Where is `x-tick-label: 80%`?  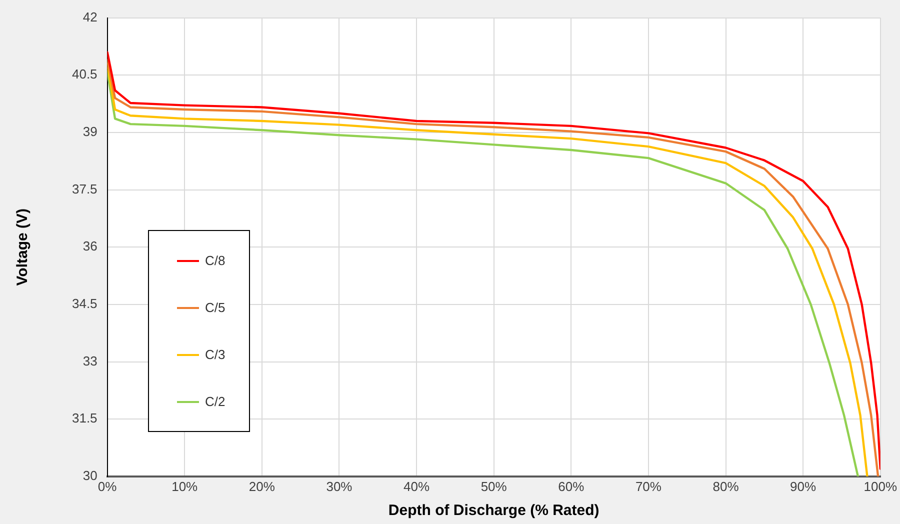
x-tick-label: 80% is located at coordinates (726, 486).